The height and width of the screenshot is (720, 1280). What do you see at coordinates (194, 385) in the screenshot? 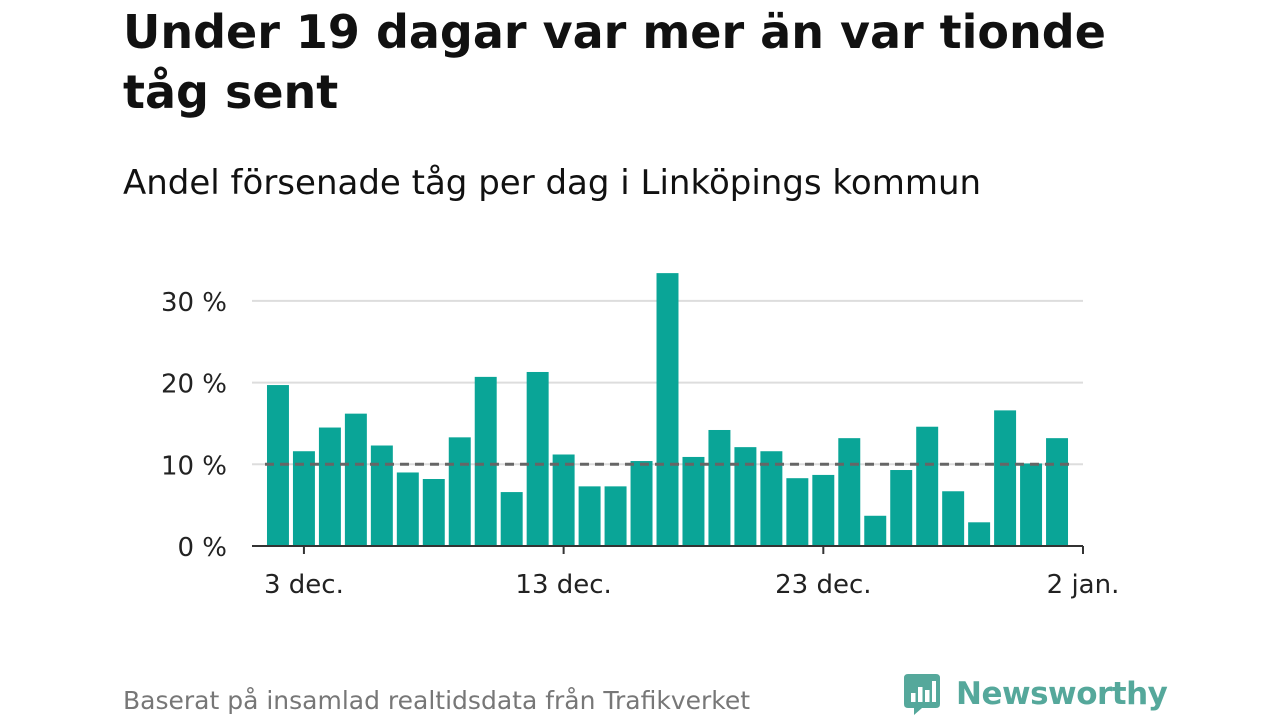
I see `y-tick-label: 20 %` at bounding box center [194, 385].